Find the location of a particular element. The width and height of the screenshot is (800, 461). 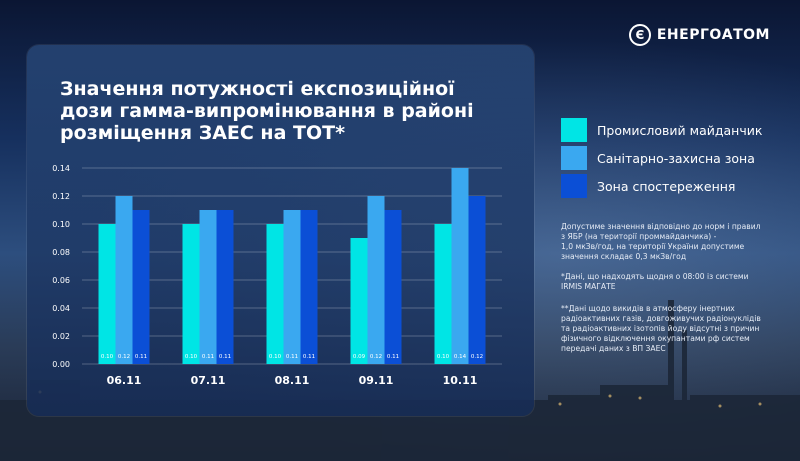

x-tick-label: 10.11 is located at coordinates (460, 380).